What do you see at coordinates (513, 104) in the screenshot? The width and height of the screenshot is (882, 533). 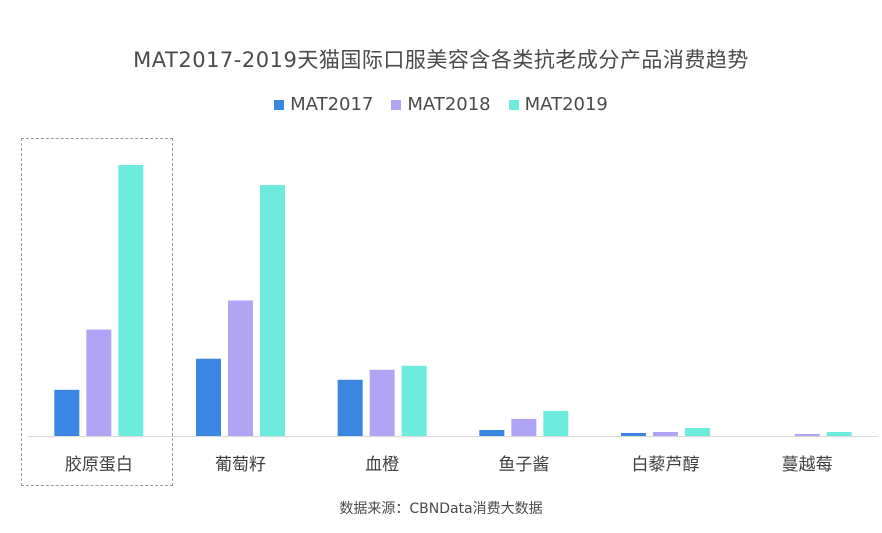 I see `legend-swatch-mat2019` at bounding box center [513, 104].